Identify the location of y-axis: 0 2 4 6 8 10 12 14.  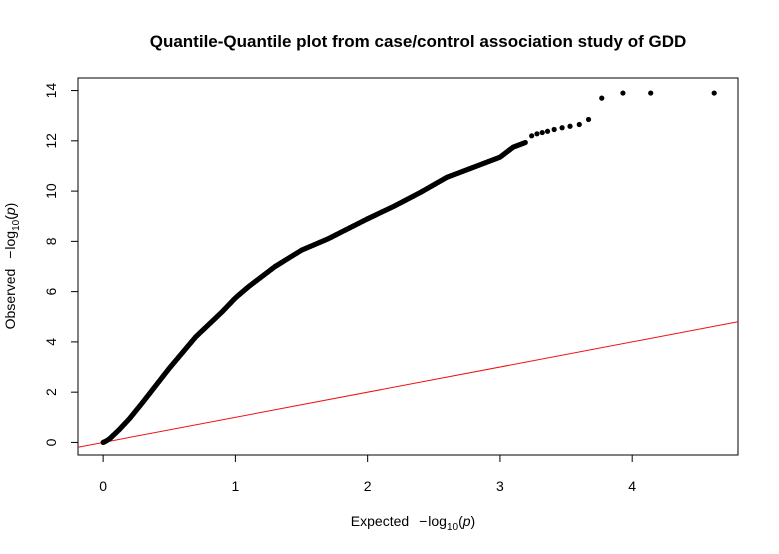
(61, 264).